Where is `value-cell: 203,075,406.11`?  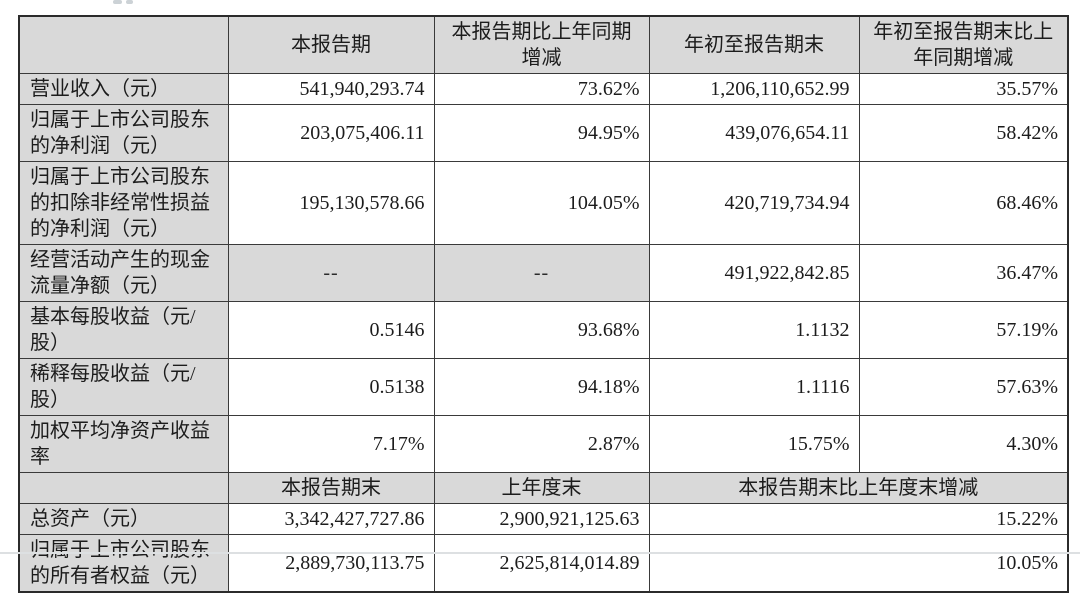 value-cell: 203,075,406.11 is located at coordinates (331, 133).